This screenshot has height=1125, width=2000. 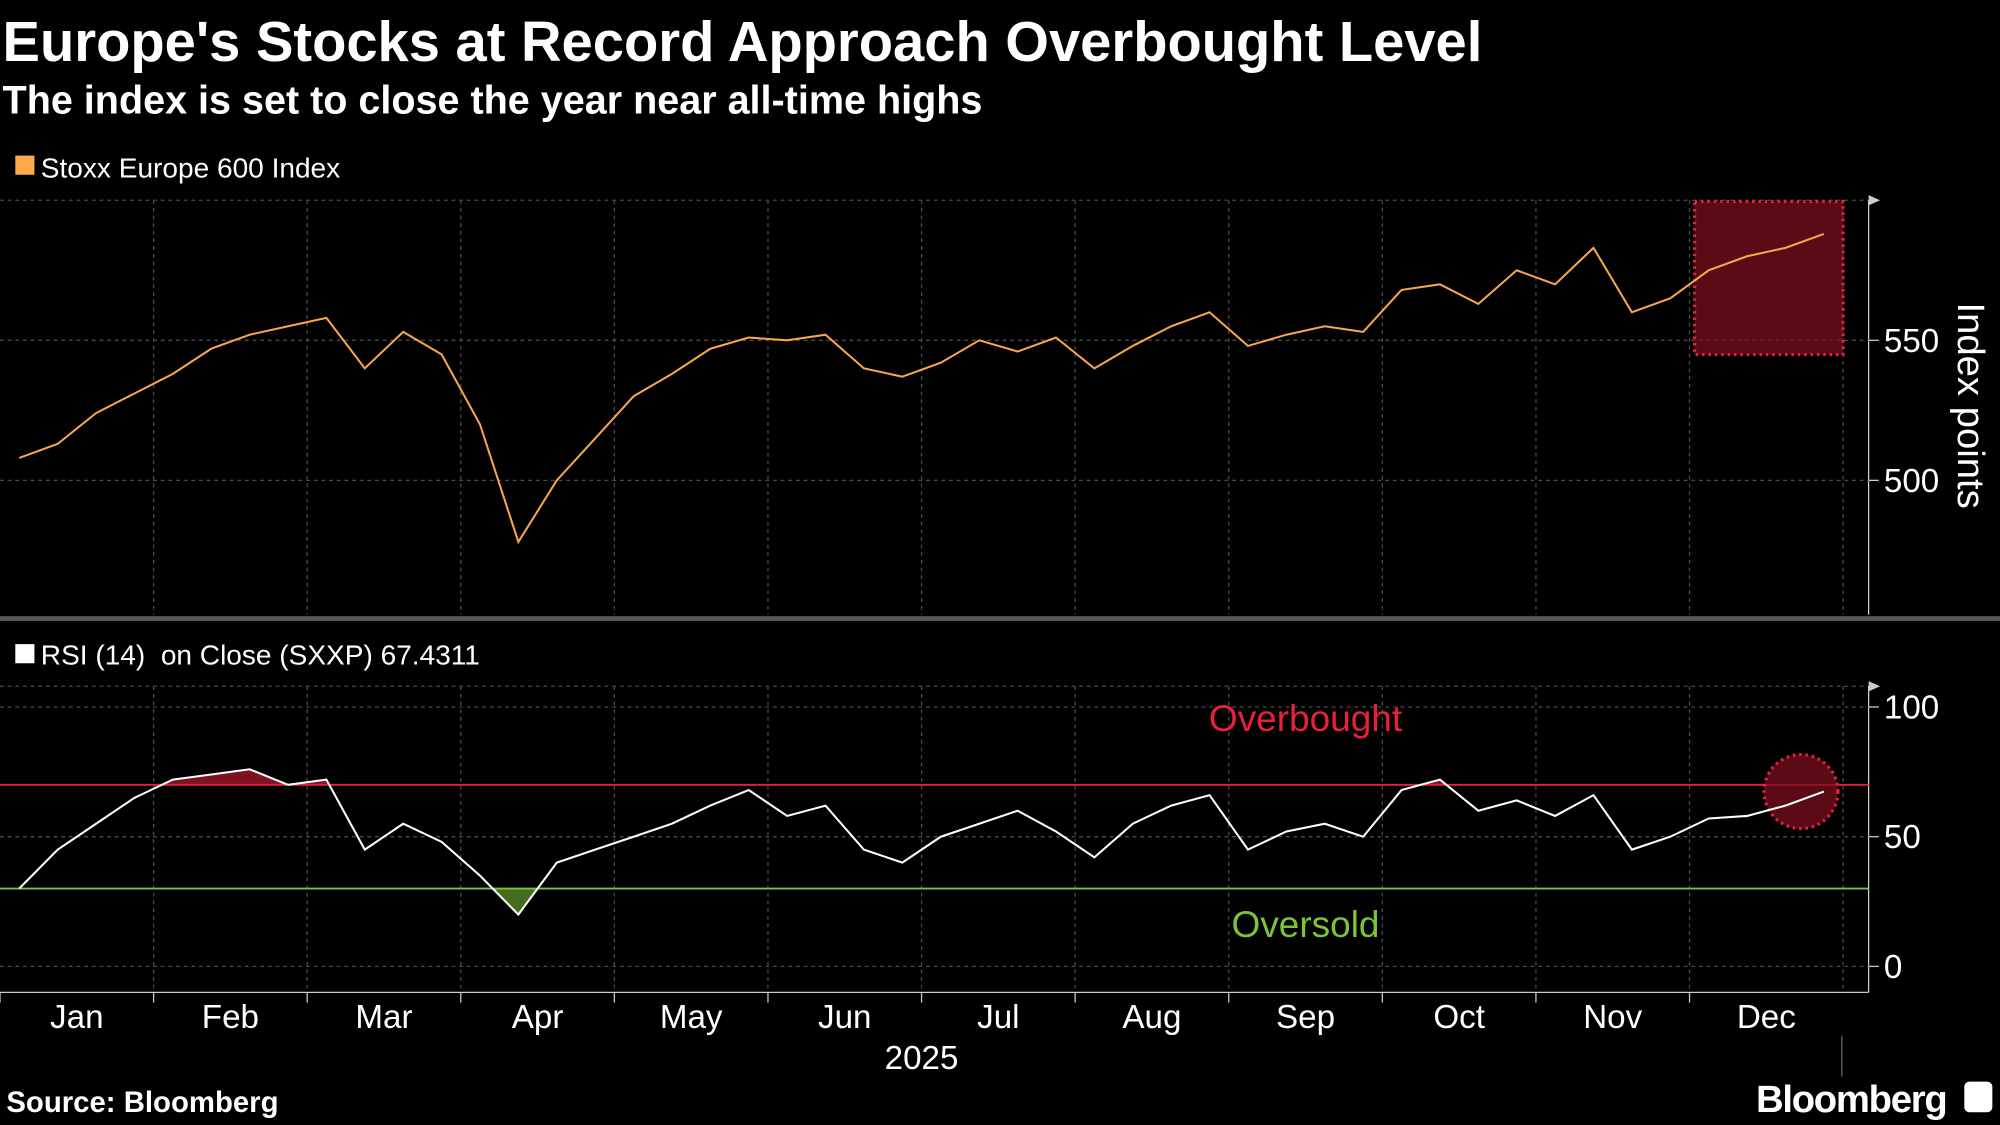 I want to click on x-tick-label: Oct, so click(x=1459, y=1017).